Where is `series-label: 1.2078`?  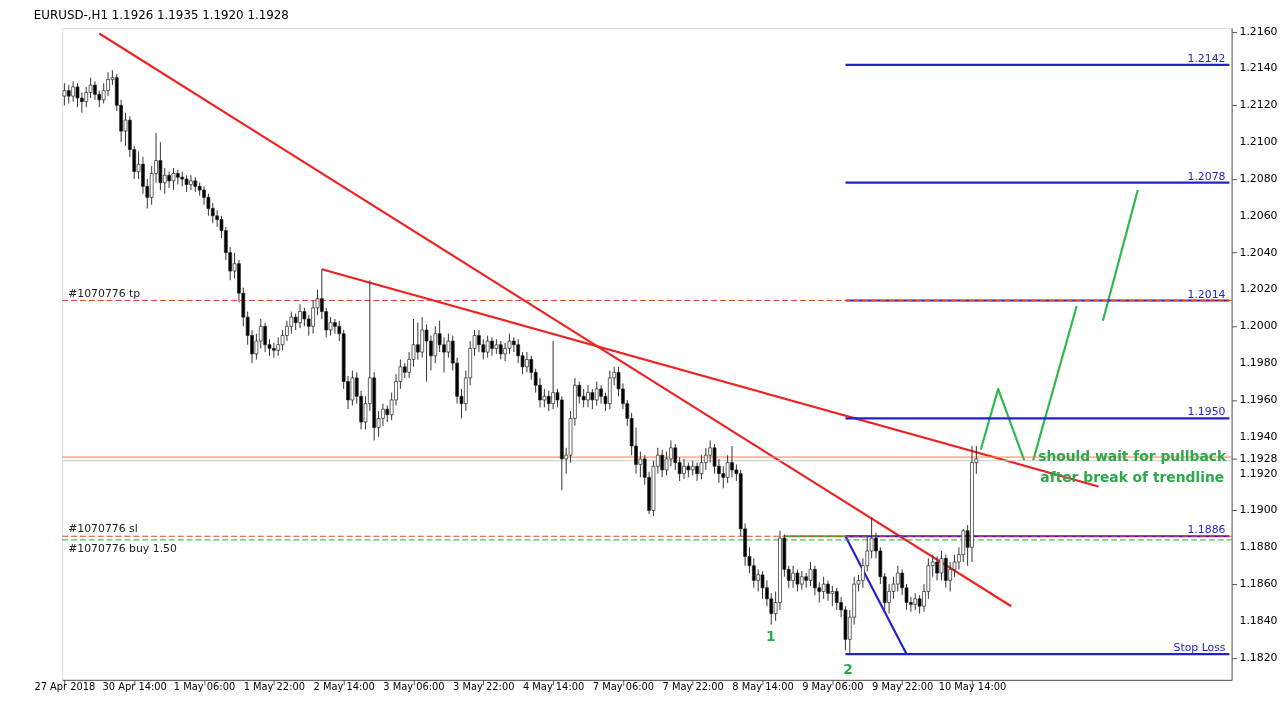
series-label: 1.2078 is located at coordinates (1206, 176).